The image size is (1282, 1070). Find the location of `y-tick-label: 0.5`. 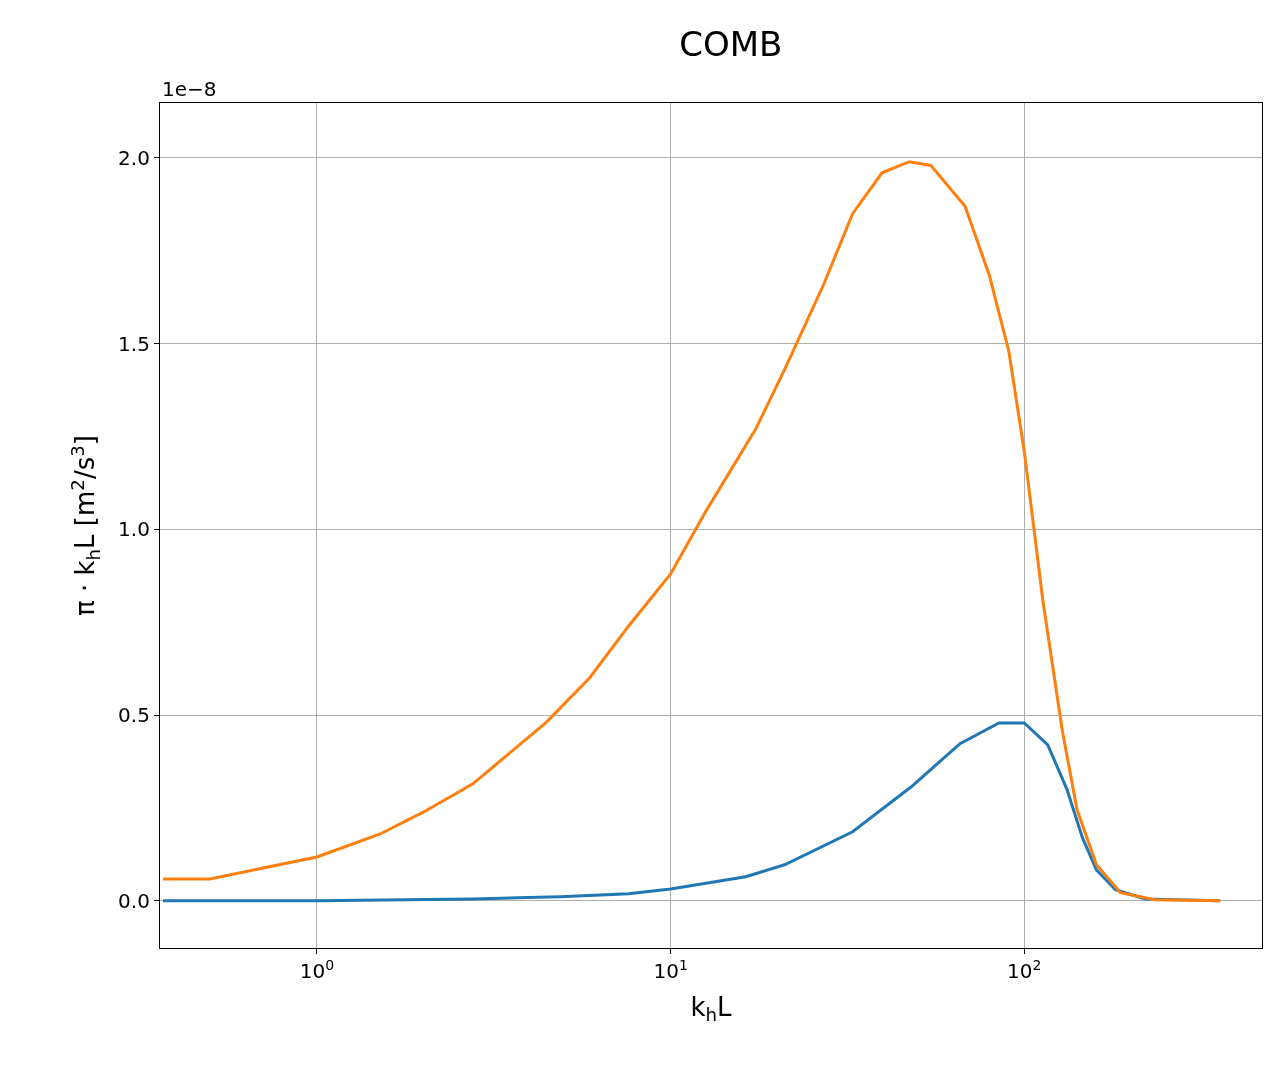

y-tick-label: 0.5 is located at coordinates (134, 715).